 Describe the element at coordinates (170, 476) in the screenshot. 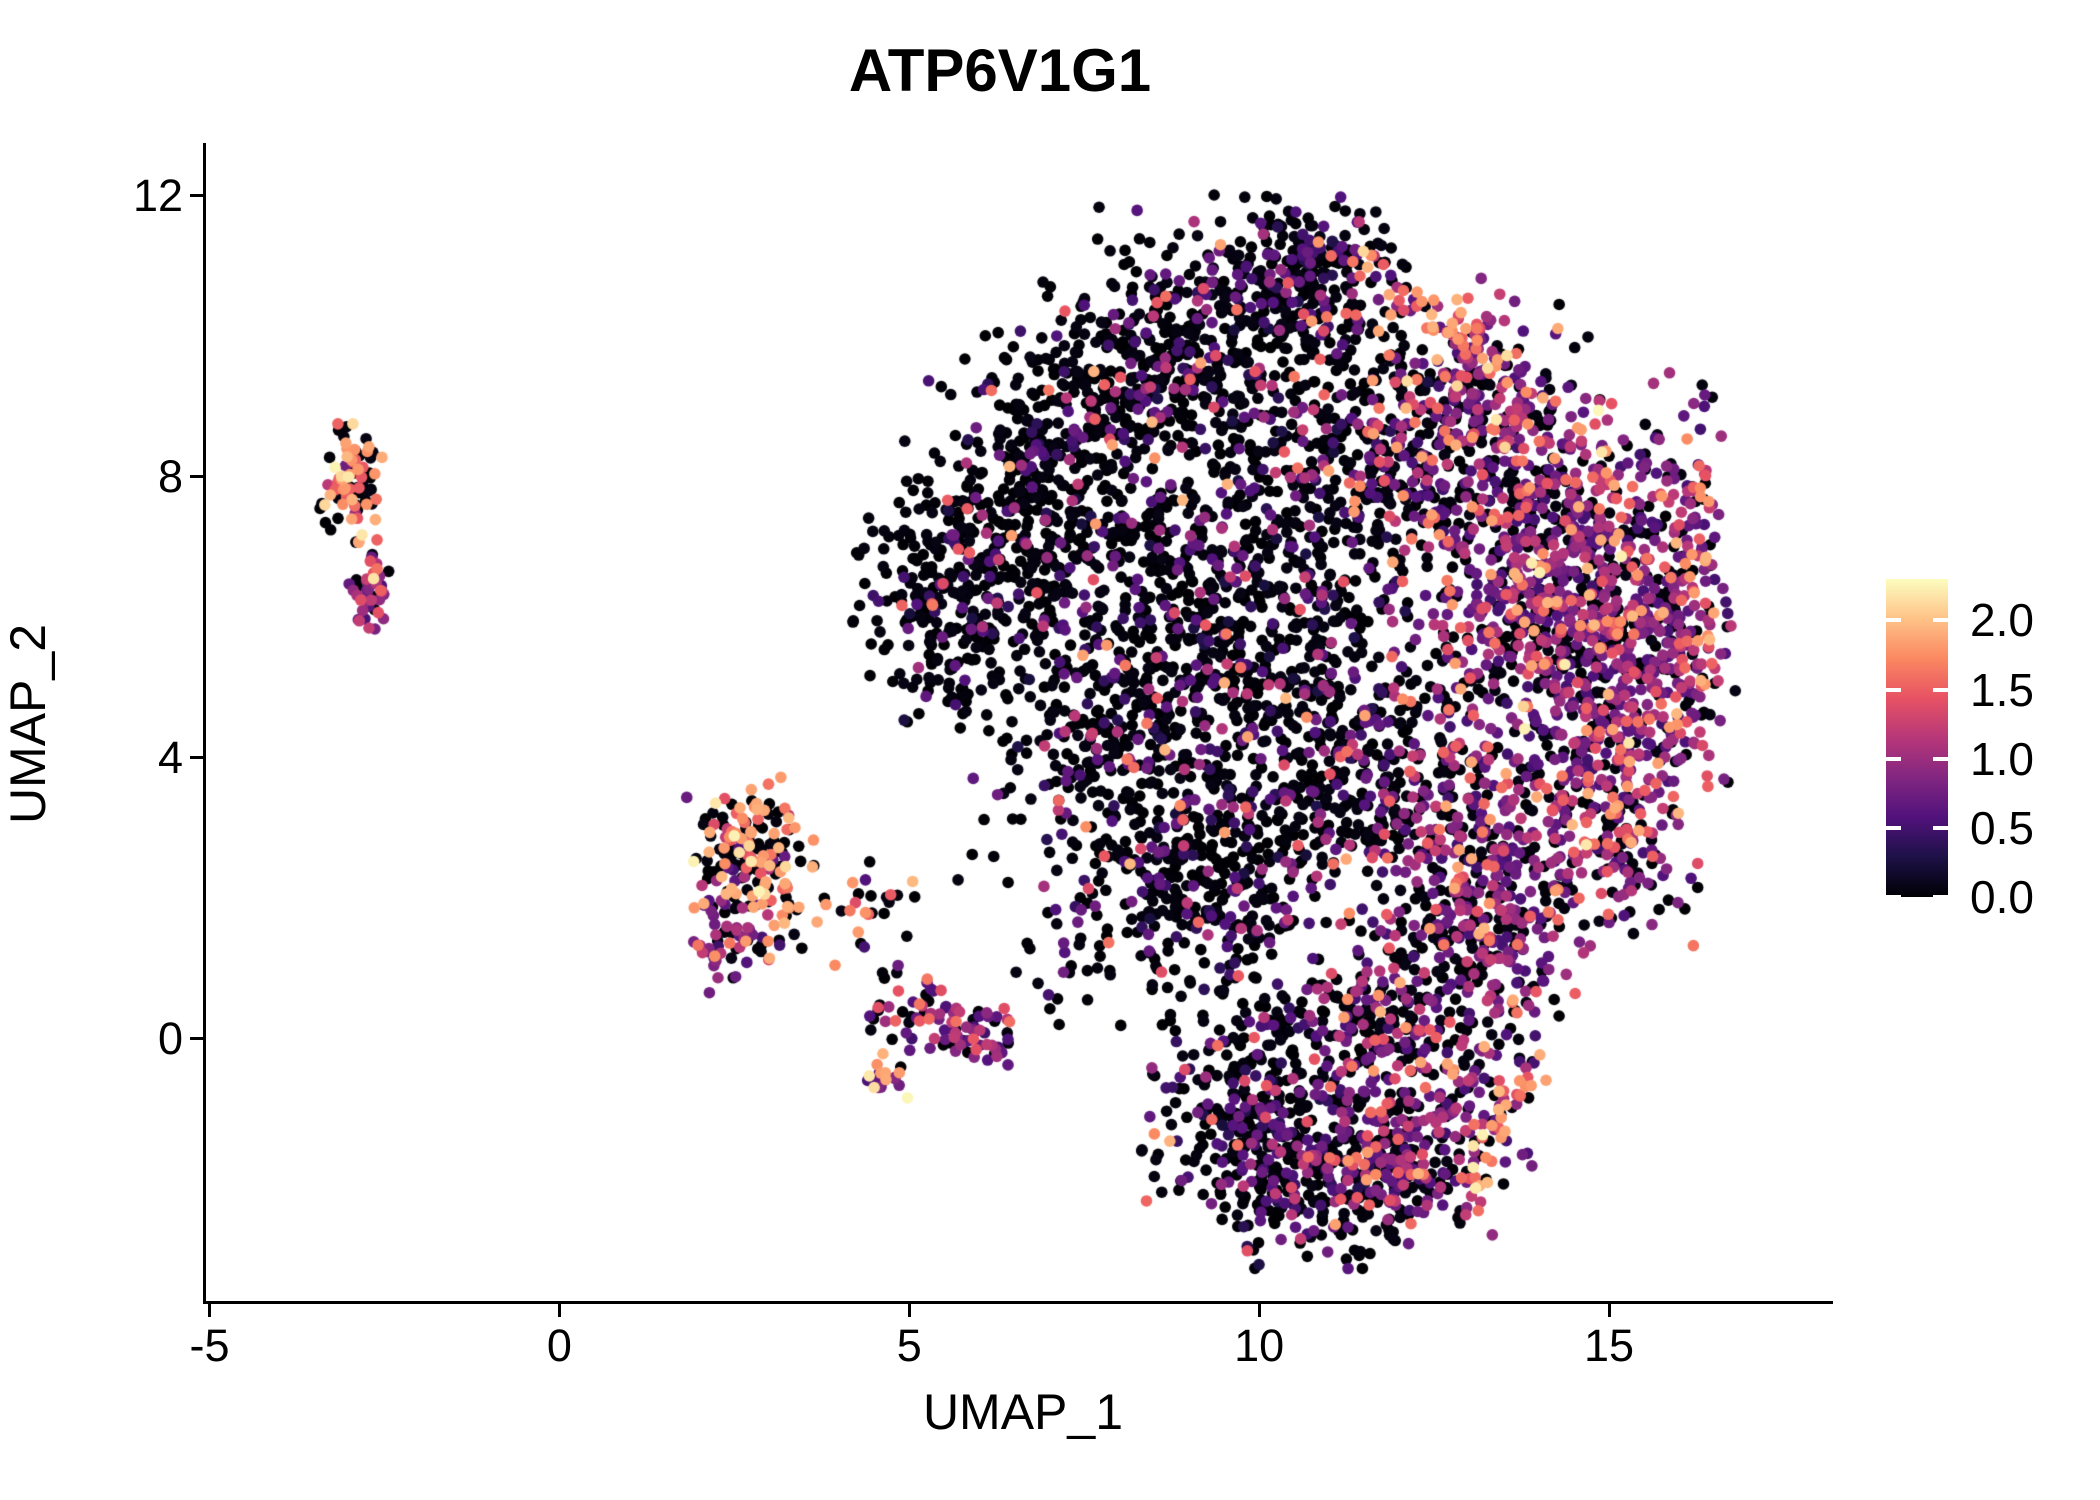

I see `y-tick-label: 8` at that location.